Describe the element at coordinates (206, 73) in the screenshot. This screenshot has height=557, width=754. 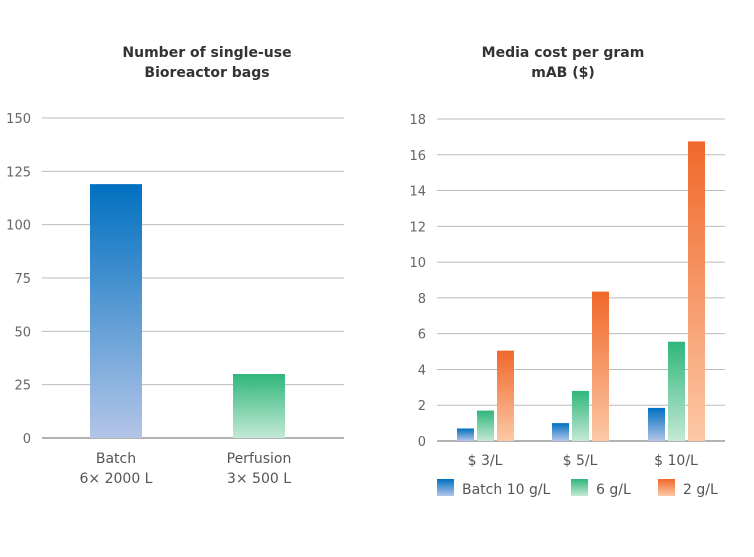
I see `chart-title: Bioreactor bags` at that location.